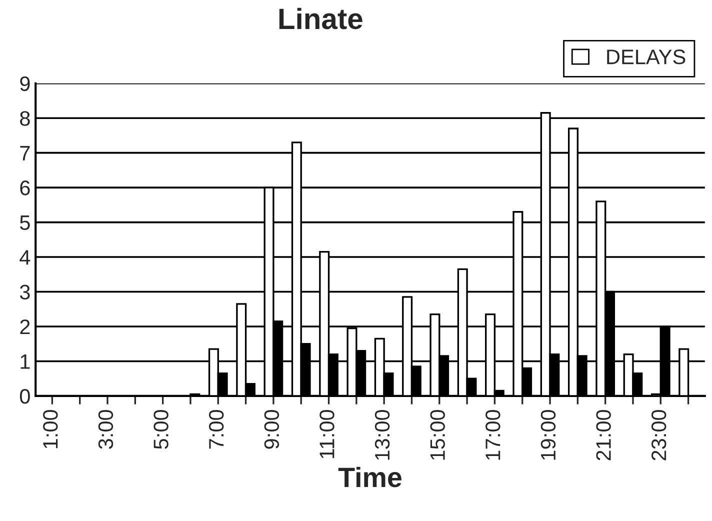 Image resolution: width=712 pixels, height=521 pixels. What do you see at coordinates (327, 434) in the screenshot?
I see `x-tick-label: 11:00` at bounding box center [327, 434].